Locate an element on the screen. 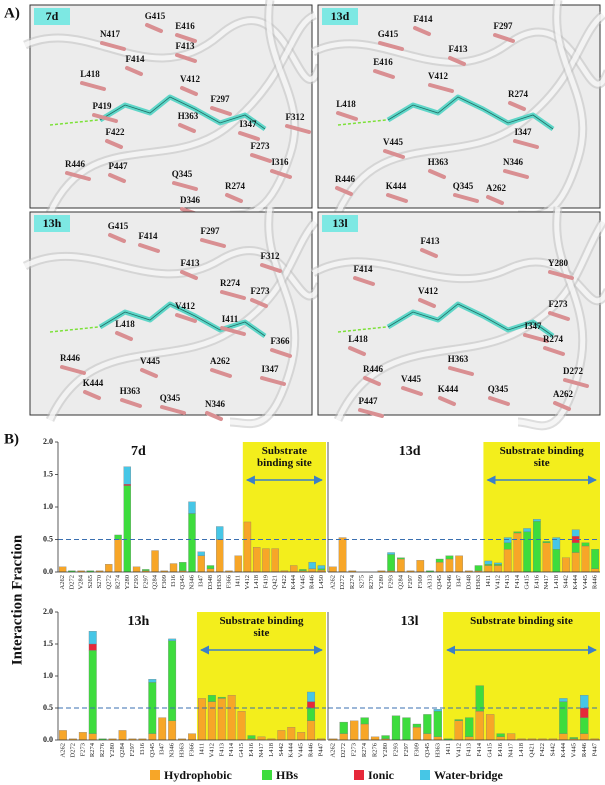  x-tick-label: R276 is located at coordinates (371, 581).